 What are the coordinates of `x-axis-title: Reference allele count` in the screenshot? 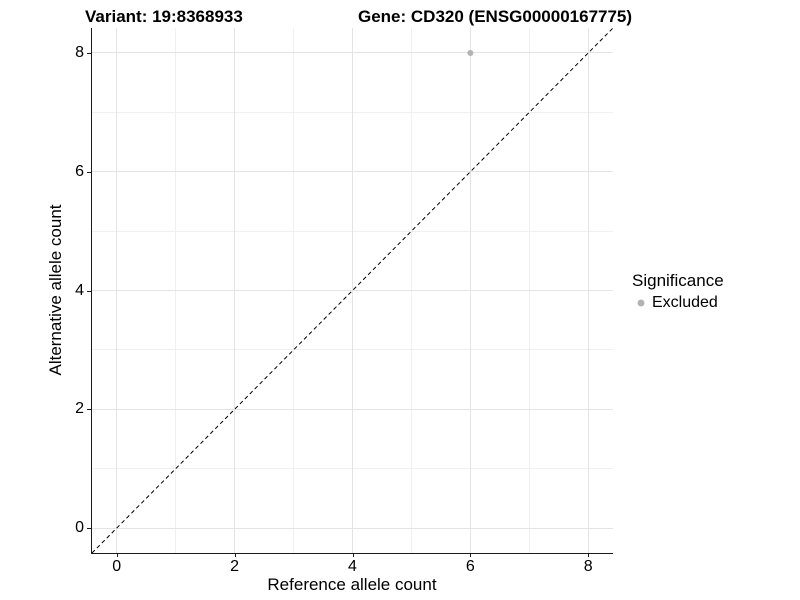 It's located at (352, 584).